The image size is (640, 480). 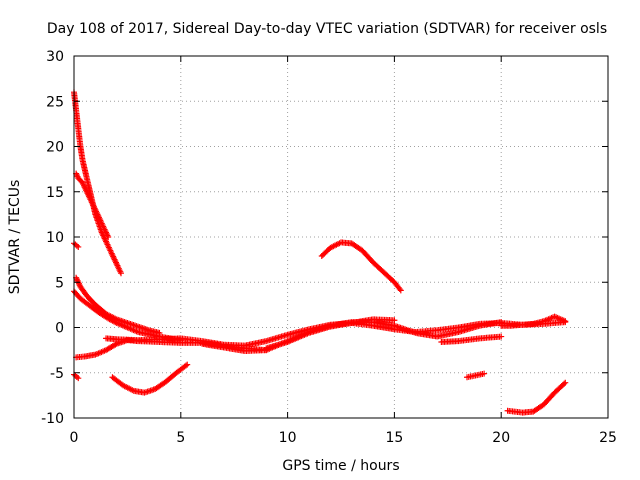 What do you see at coordinates (92, 205) in the screenshot?
I see `series-arc-b` at bounding box center [92, 205].